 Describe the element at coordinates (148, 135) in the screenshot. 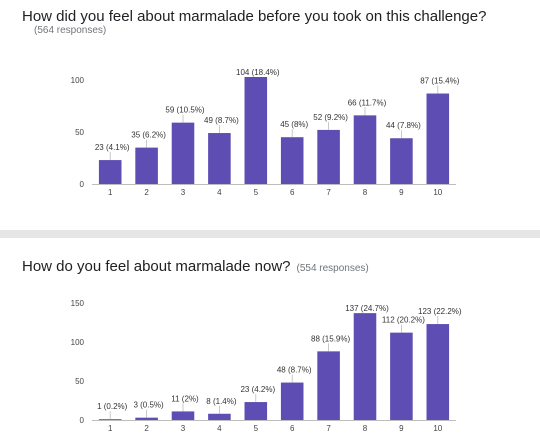

I see `data-label: 35 (6.2%)` at that location.